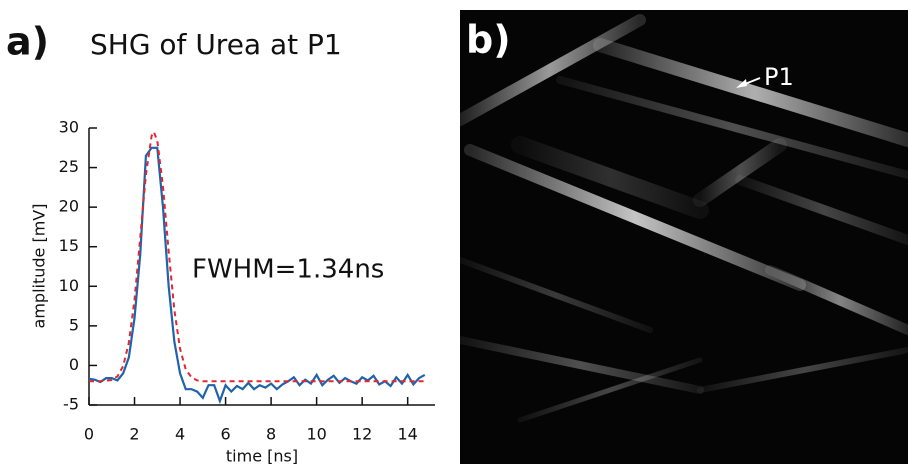 This screenshot has width=908, height=464. I want to click on panel-label: b), so click(488, 40).